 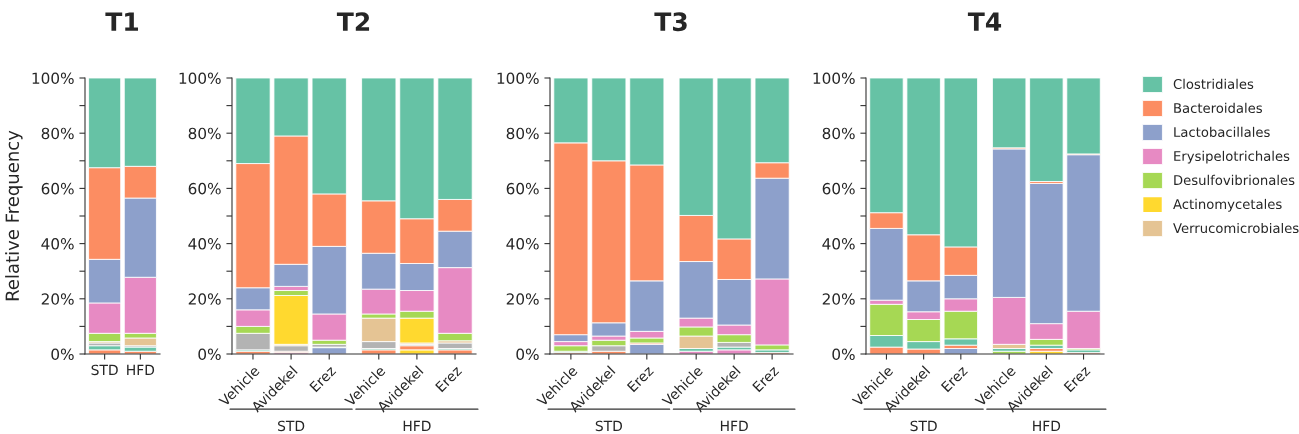 What do you see at coordinates (1234, 180) in the screenshot?
I see `legend-label: Desulfovibrionales` at bounding box center [1234, 180].